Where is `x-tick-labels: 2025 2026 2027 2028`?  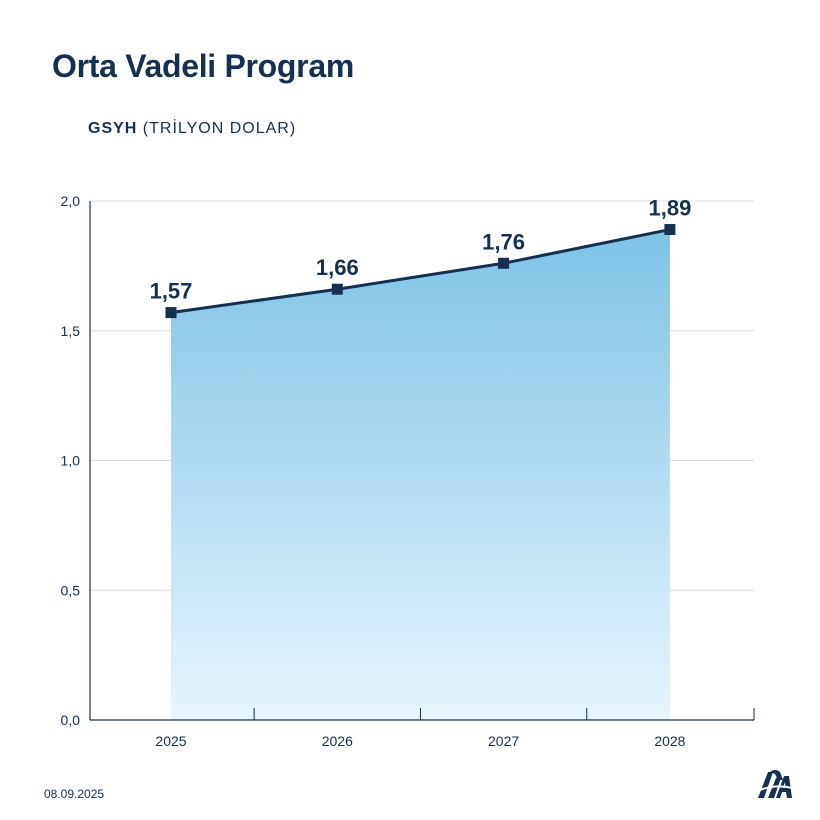 x-tick-labels: 2025 2026 2027 2028 is located at coordinates (420, 741).